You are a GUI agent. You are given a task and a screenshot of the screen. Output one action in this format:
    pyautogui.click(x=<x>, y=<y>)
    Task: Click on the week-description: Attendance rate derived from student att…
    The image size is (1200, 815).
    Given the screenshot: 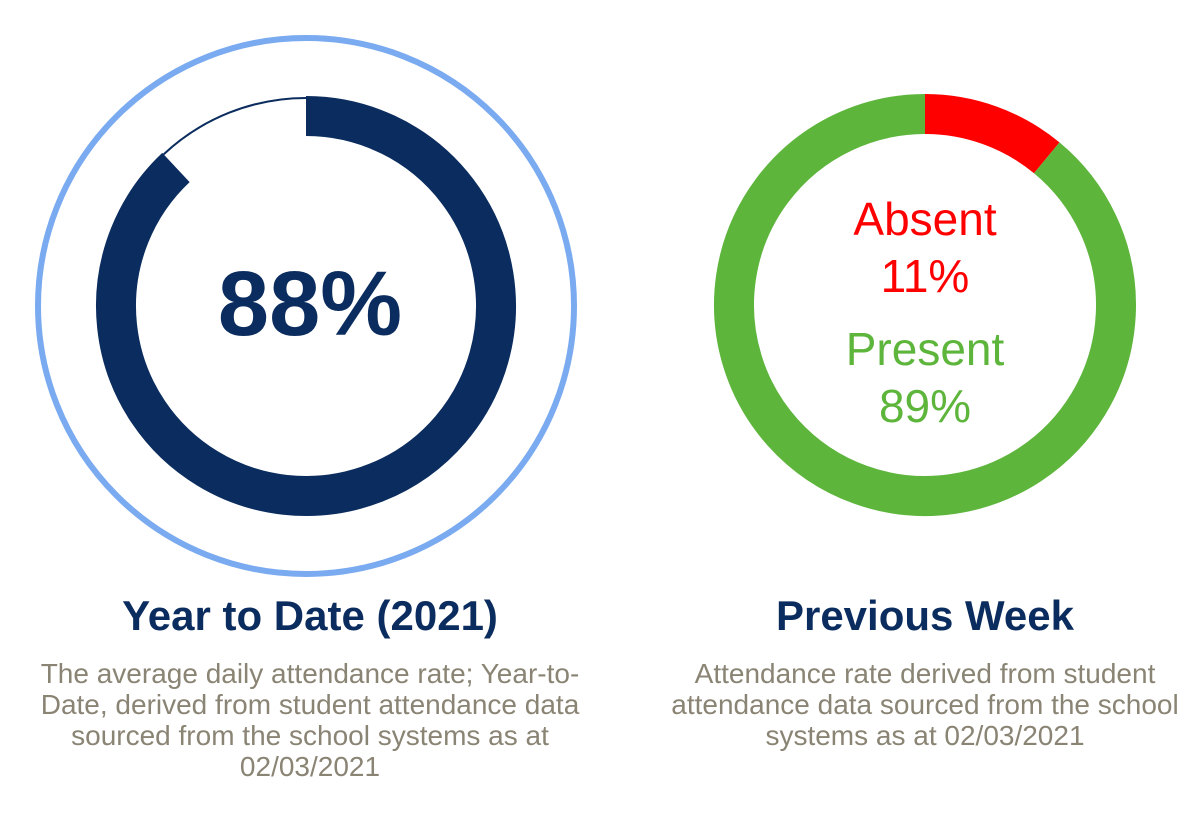 What is the action you would take?
    pyautogui.click(x=925, y=704)
    